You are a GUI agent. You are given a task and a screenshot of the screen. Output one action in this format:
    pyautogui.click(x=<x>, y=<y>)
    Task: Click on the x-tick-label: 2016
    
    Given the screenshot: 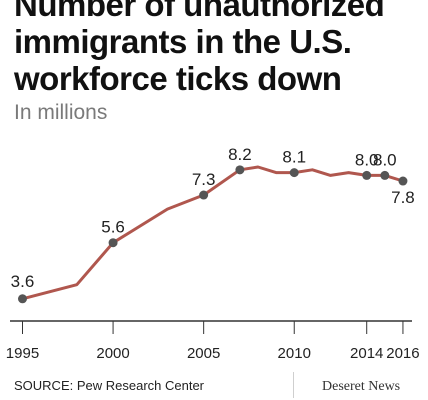 What is the action you would take?
    pyautogui.click(x=402, y=353)
    